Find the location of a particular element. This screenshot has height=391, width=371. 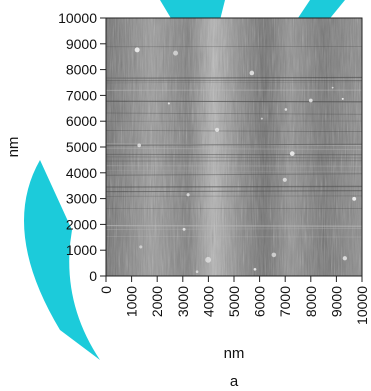

decorative-accent-arc is located at coordinates (62, 260).